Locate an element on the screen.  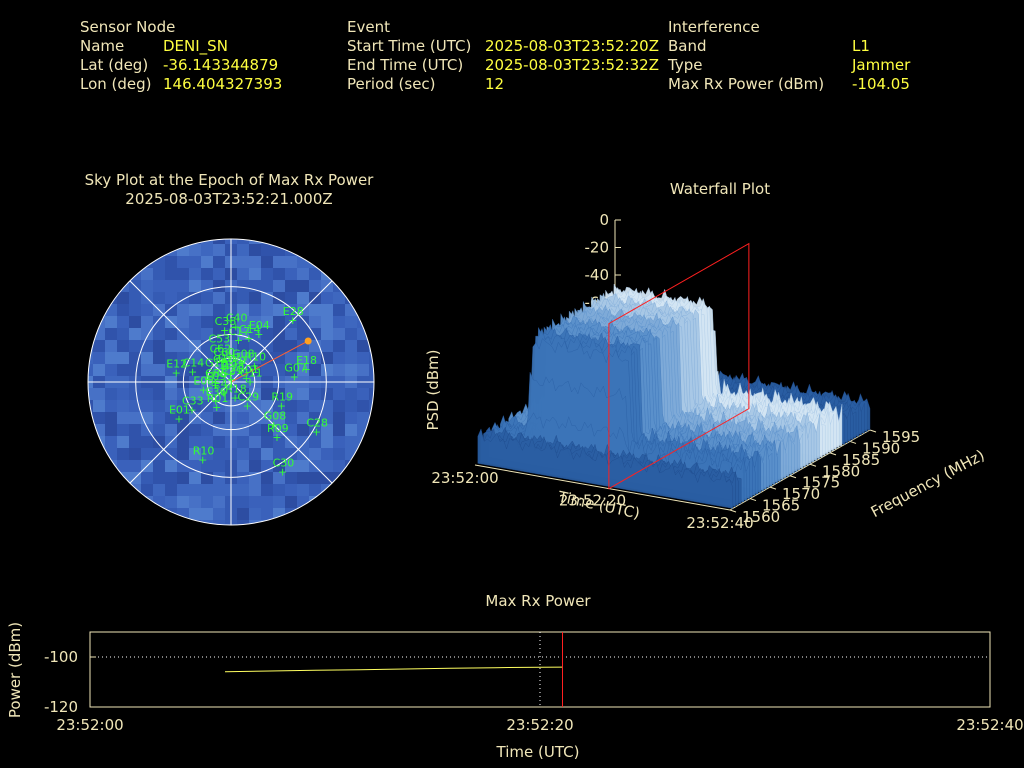
satellite-label: C50 is located at coordinates (229, 357).